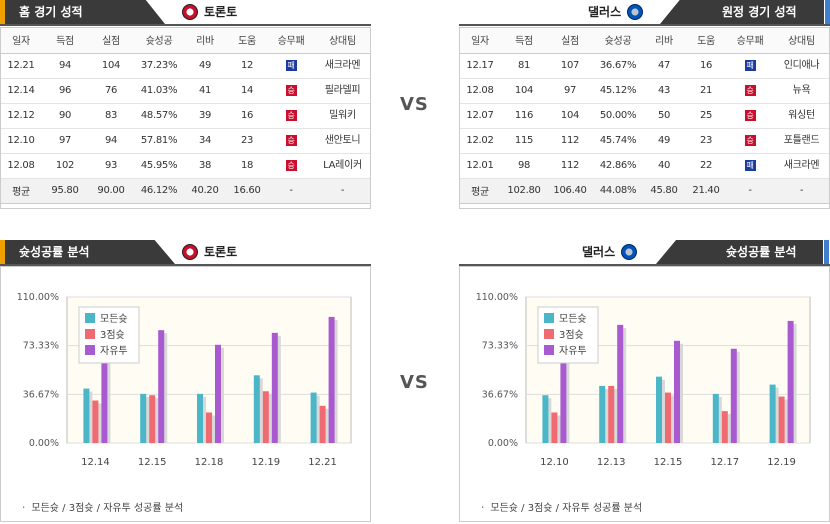 Image resolution: width=830 pixels, height=524 pixels. Describe the element at coordinates (90, 252) in the screenshot. I see `home-chart-tab: 슛성공률 분석` at that location.